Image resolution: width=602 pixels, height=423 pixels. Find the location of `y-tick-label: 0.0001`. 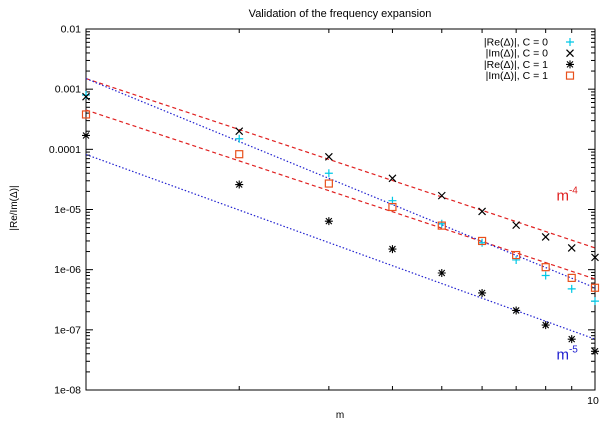

y-tick-label: 0.0001 is located at coordinates (65, 150).